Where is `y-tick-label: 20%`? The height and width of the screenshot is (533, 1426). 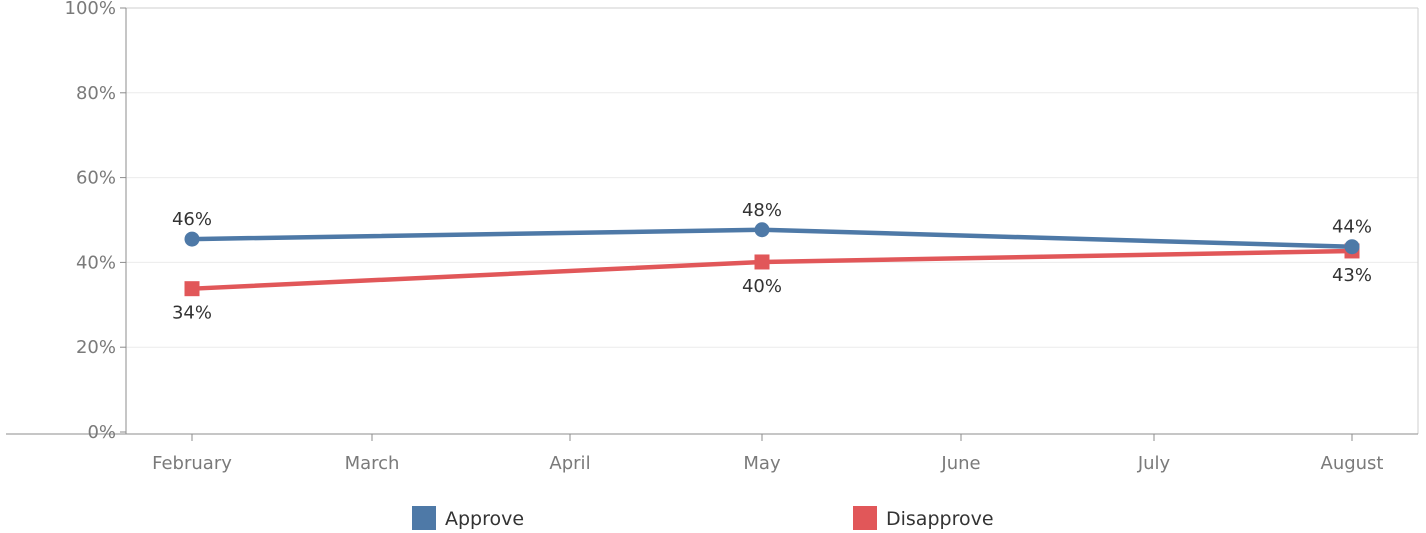
y-tick-label: 20% is located at coordinates (96, 347).